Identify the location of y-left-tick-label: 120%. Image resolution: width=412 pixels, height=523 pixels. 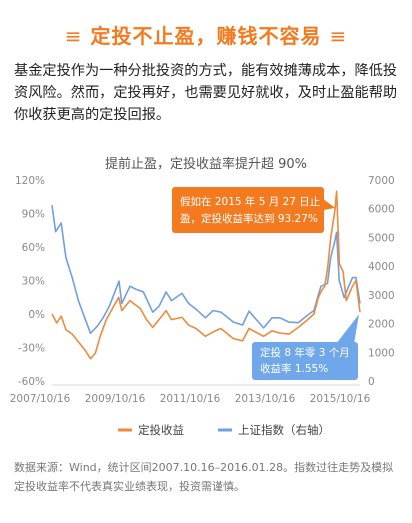
(30, 181).